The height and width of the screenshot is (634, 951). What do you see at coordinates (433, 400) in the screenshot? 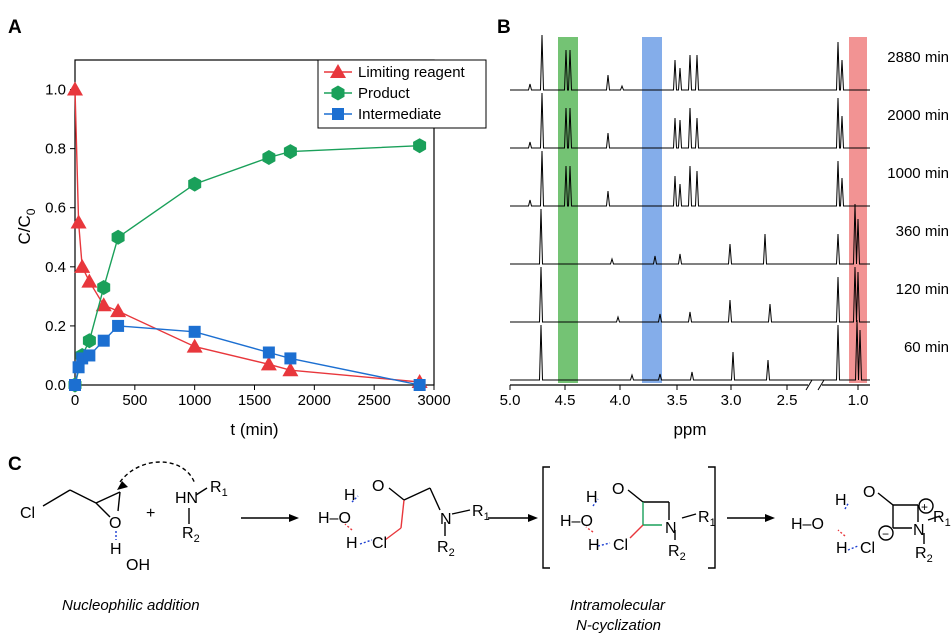
I see `x-tick-label: 3000` at bounding box center [433, 400].